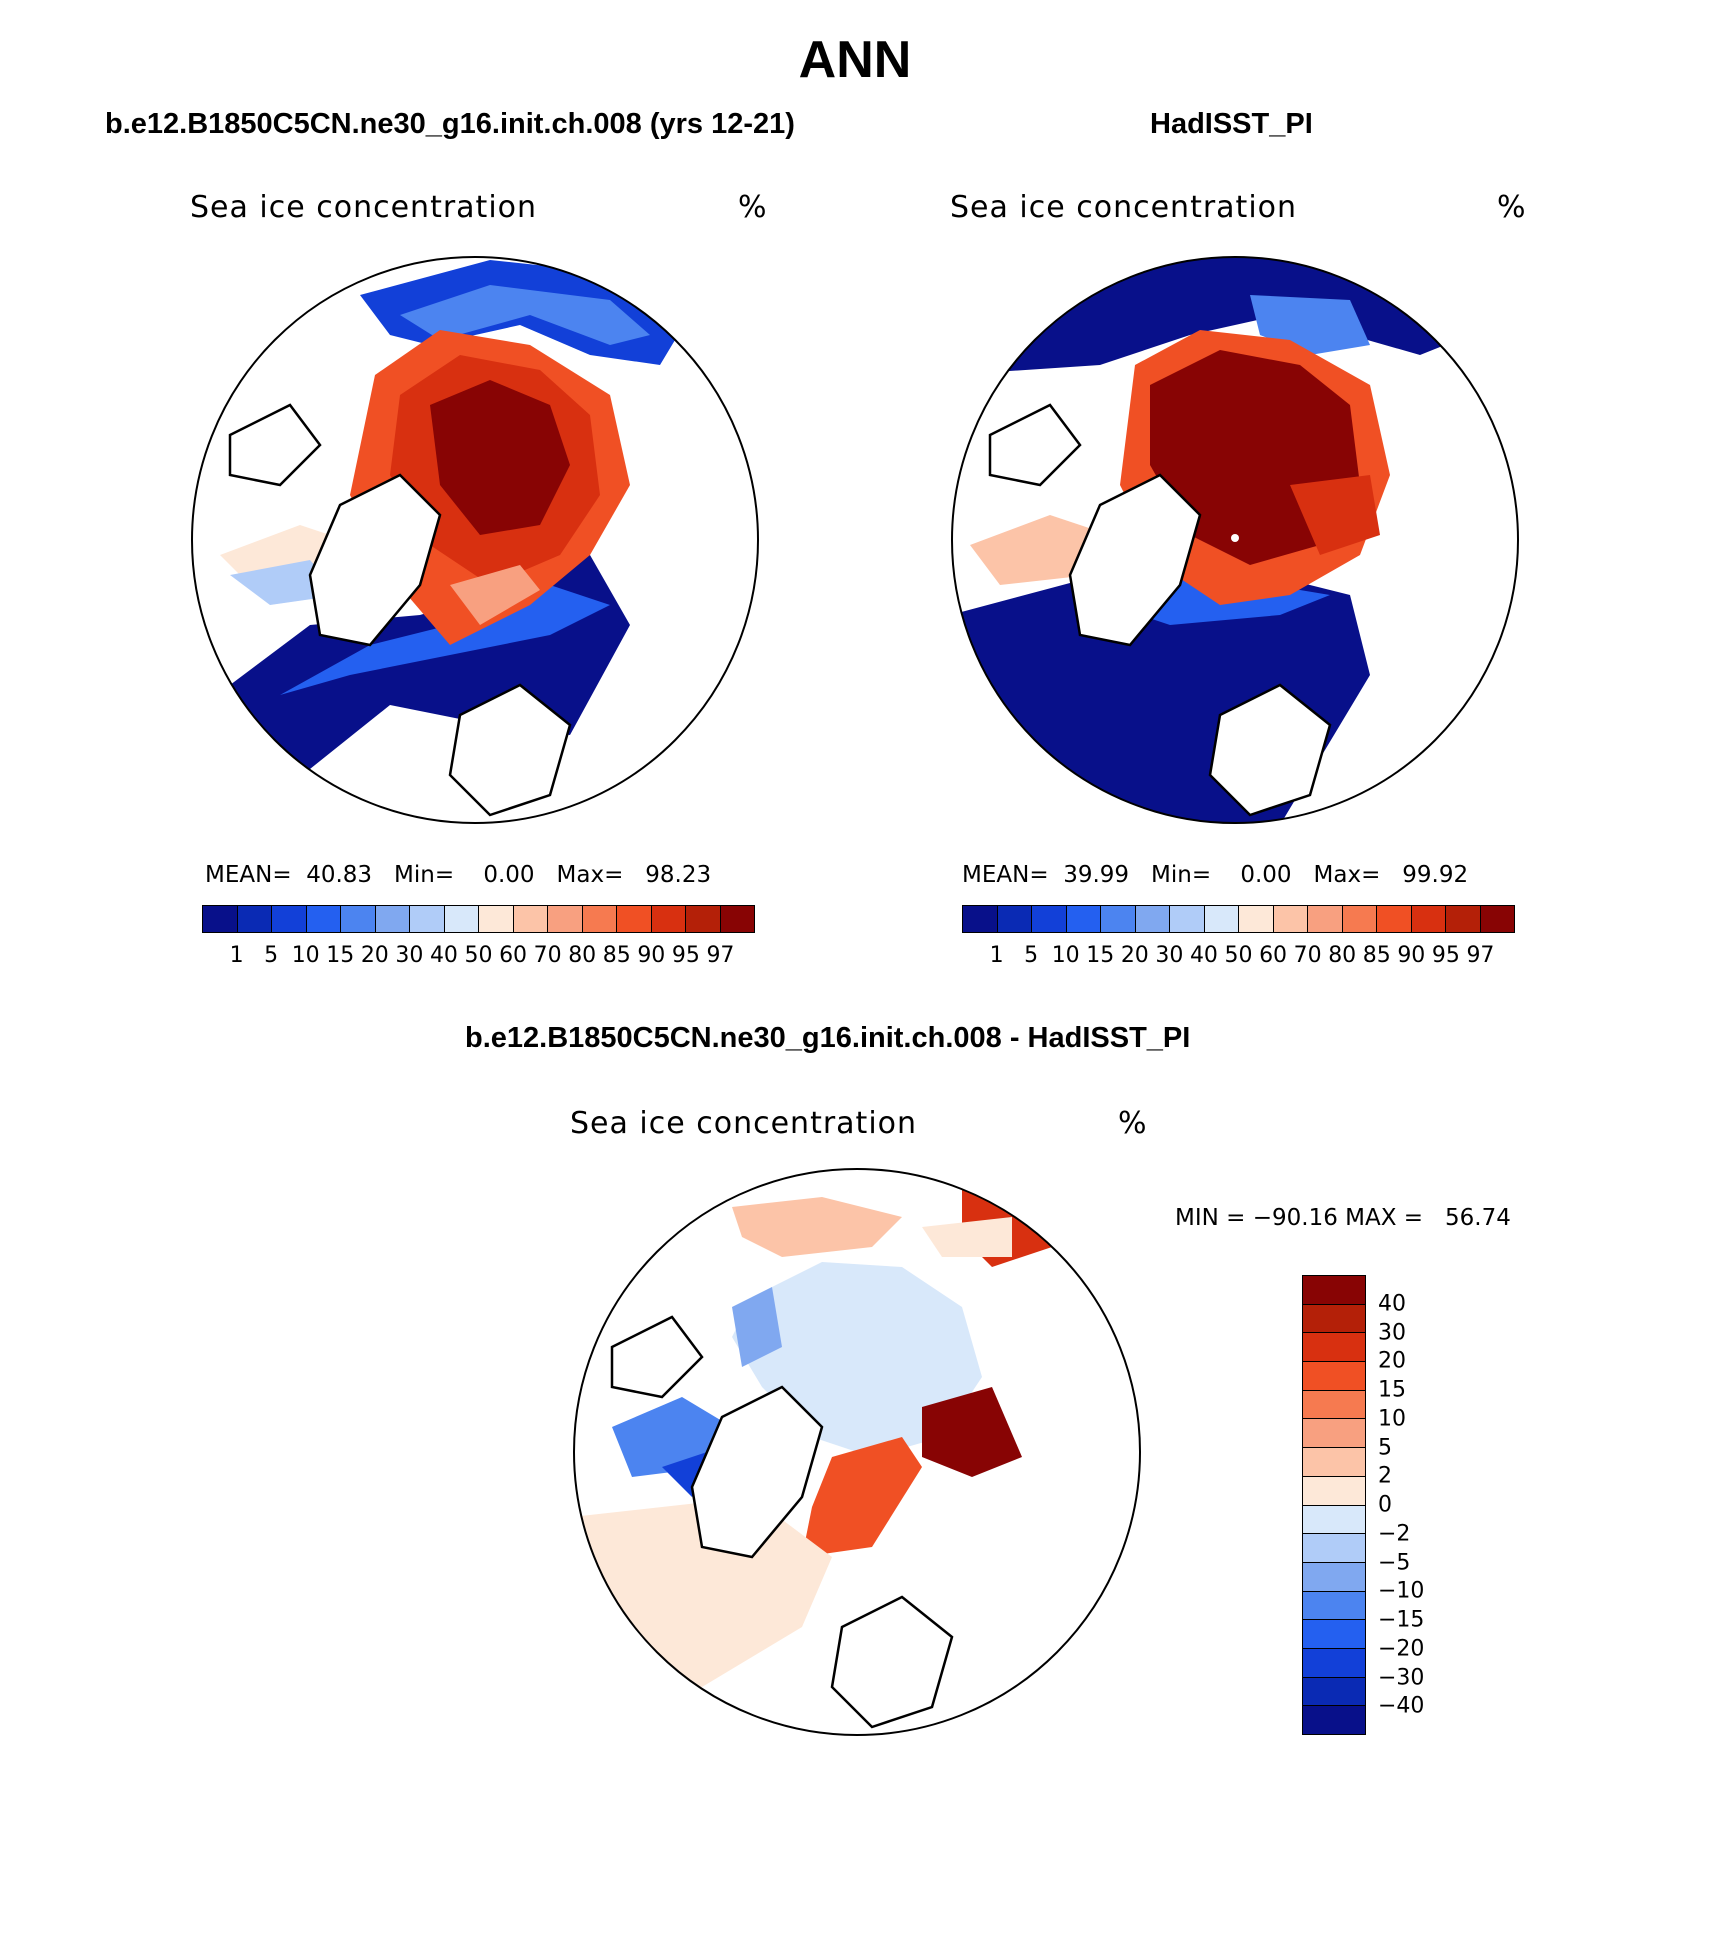 Image resolution: width=1710 pixels, height=1950 pixels. I want to click on panel-diff-map-border, so click(857, 1452).